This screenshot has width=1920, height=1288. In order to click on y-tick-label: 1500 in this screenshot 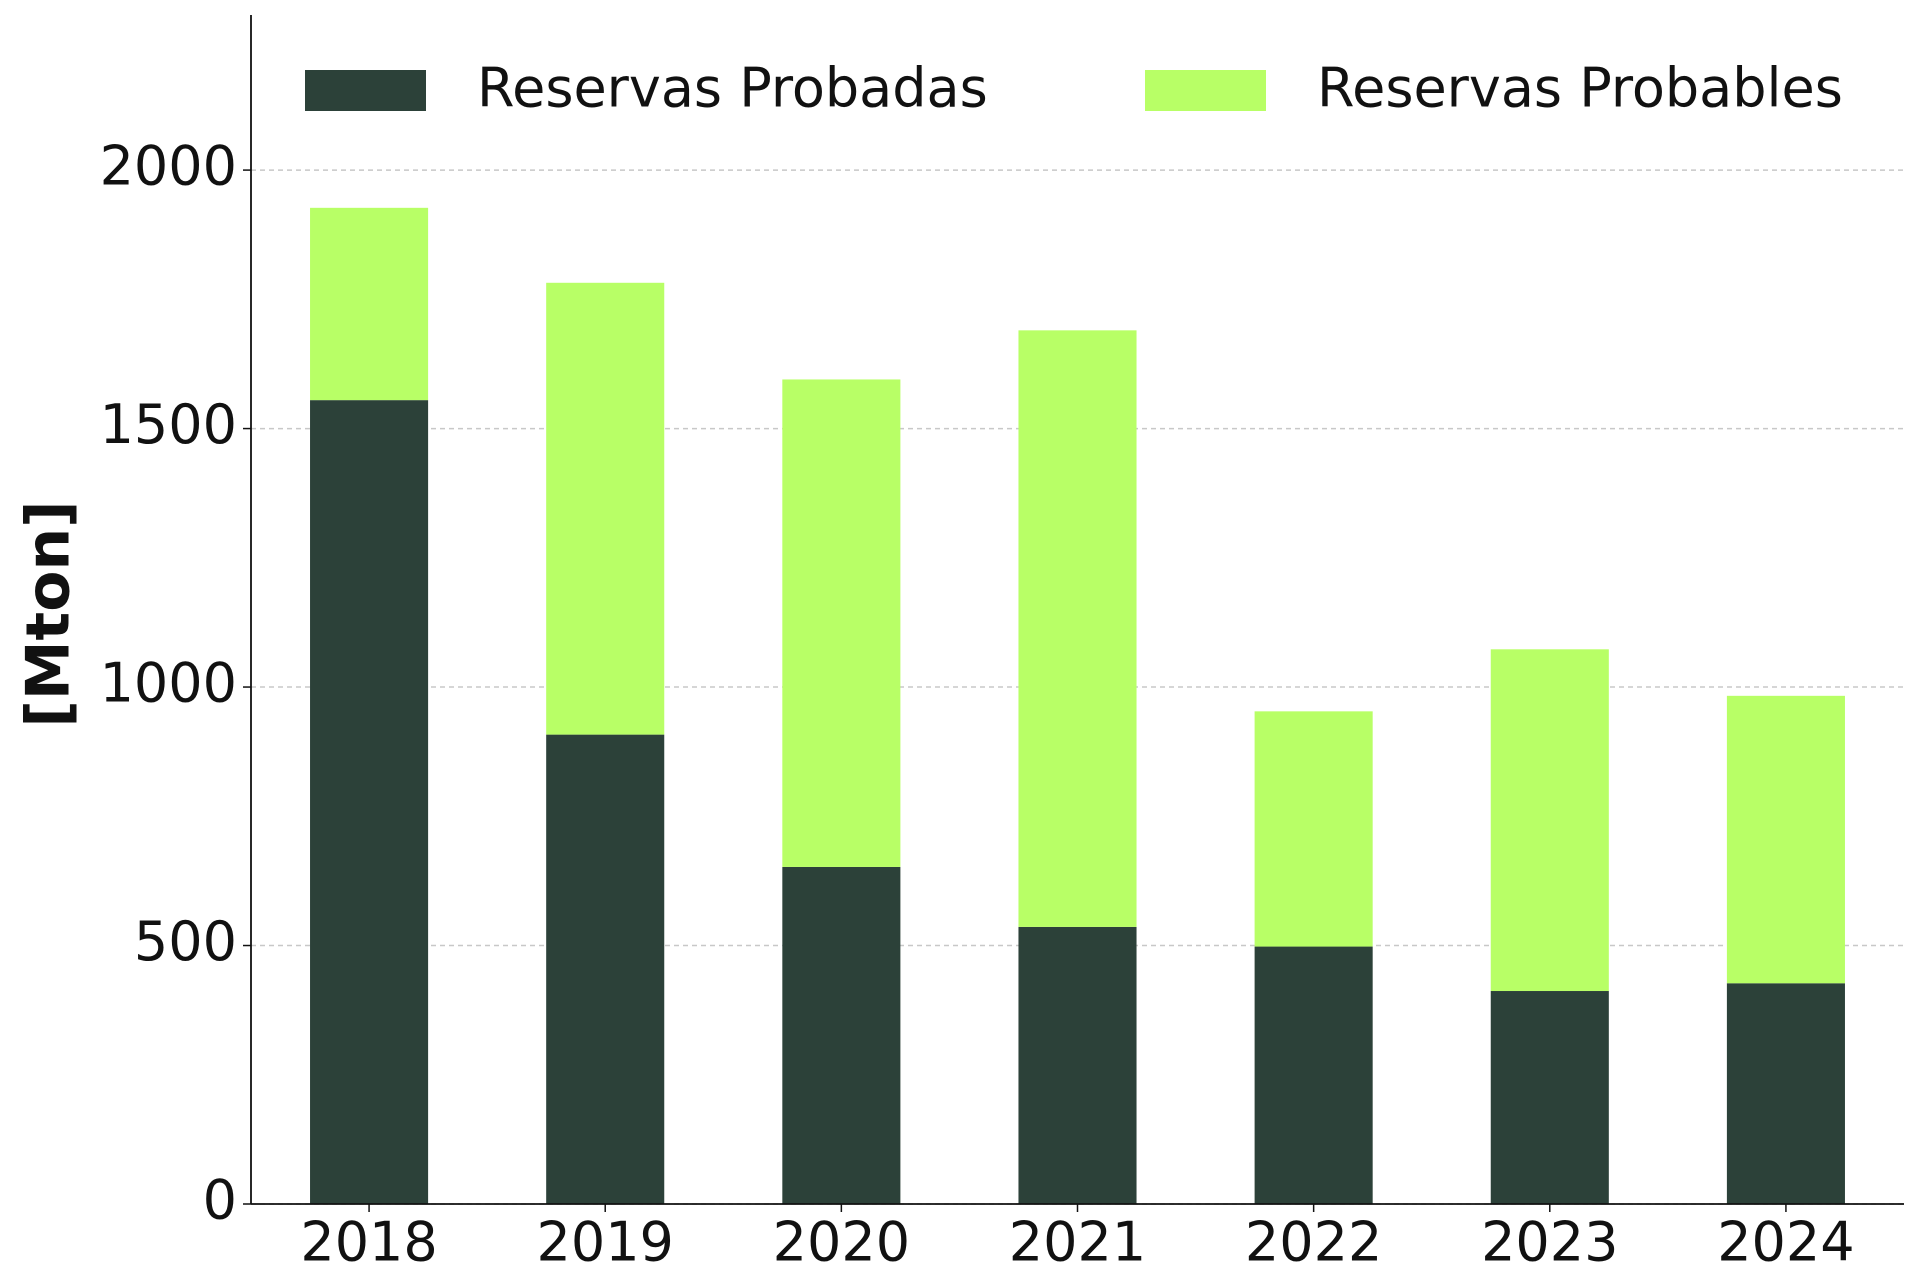, I will do `click(168, 424)`.